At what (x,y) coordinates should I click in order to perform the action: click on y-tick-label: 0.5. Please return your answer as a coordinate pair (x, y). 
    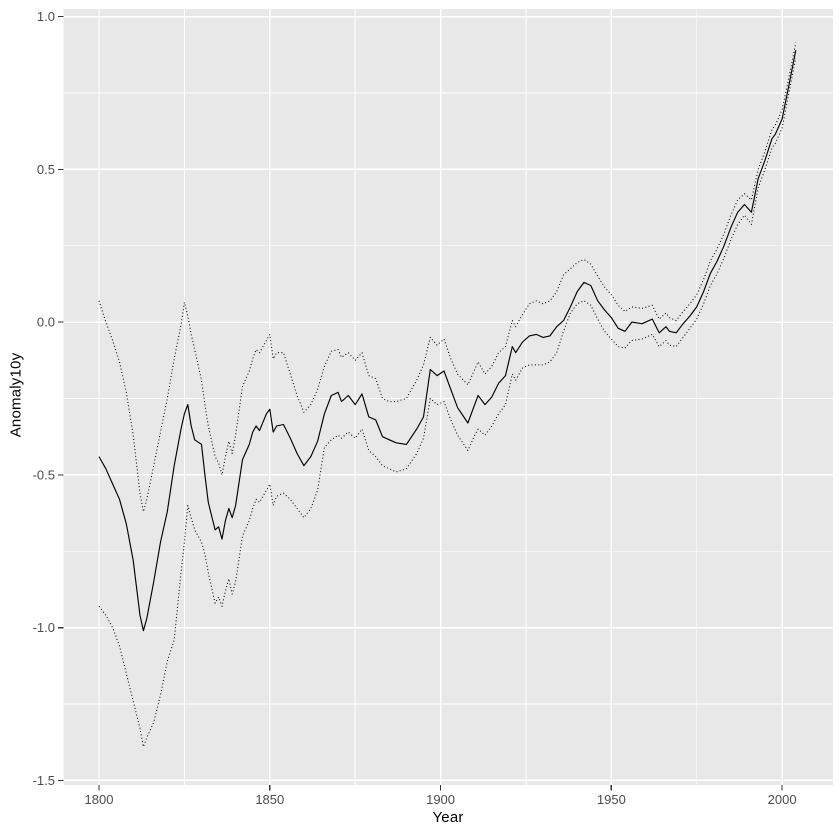
    Looking at the image, I should click on (46, 169).